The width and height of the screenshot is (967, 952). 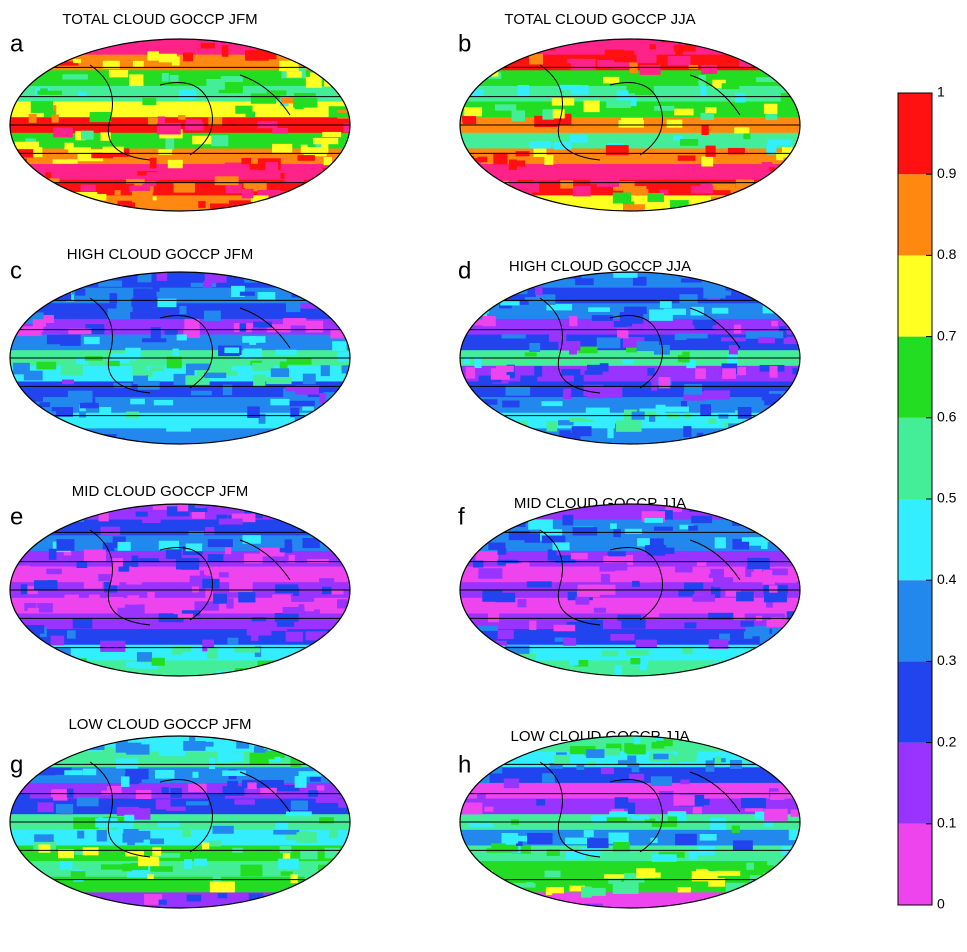 What do you see at coordinates (630, 590) in the screenshot?
I see `map` at bounding box center [630, 590].